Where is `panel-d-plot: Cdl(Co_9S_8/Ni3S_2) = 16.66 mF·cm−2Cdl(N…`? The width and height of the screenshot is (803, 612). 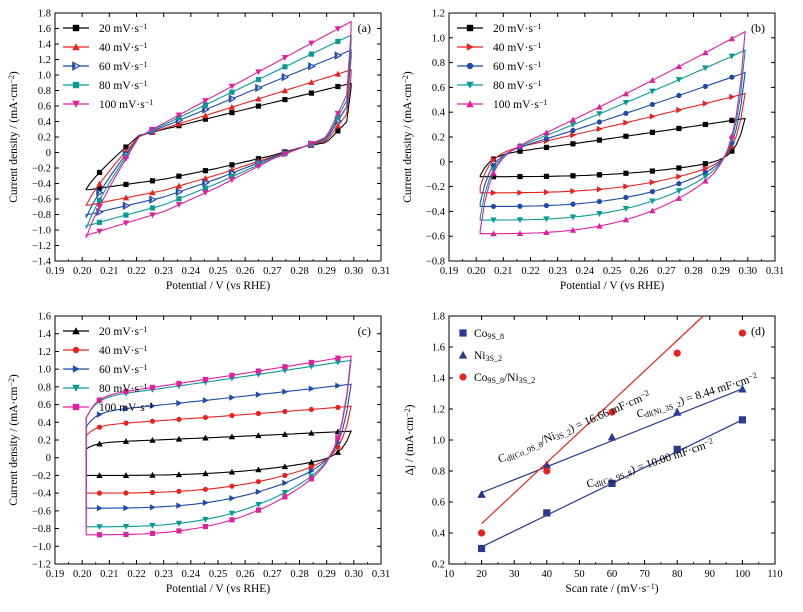
panel-d-plot: Cdl(Co_9S_8/Ni3S_2) = 16.66 mF·cm−2Cdl(N… is located at coordinates (617, 434).